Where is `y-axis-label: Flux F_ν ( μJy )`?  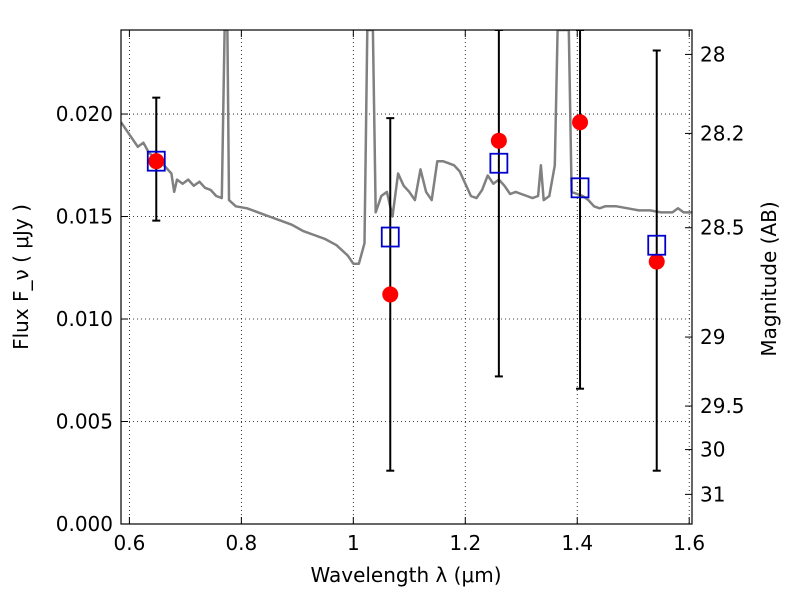 y-axis-label: Flux F_ν ( μJy ) is located at coordinates (21, 277).